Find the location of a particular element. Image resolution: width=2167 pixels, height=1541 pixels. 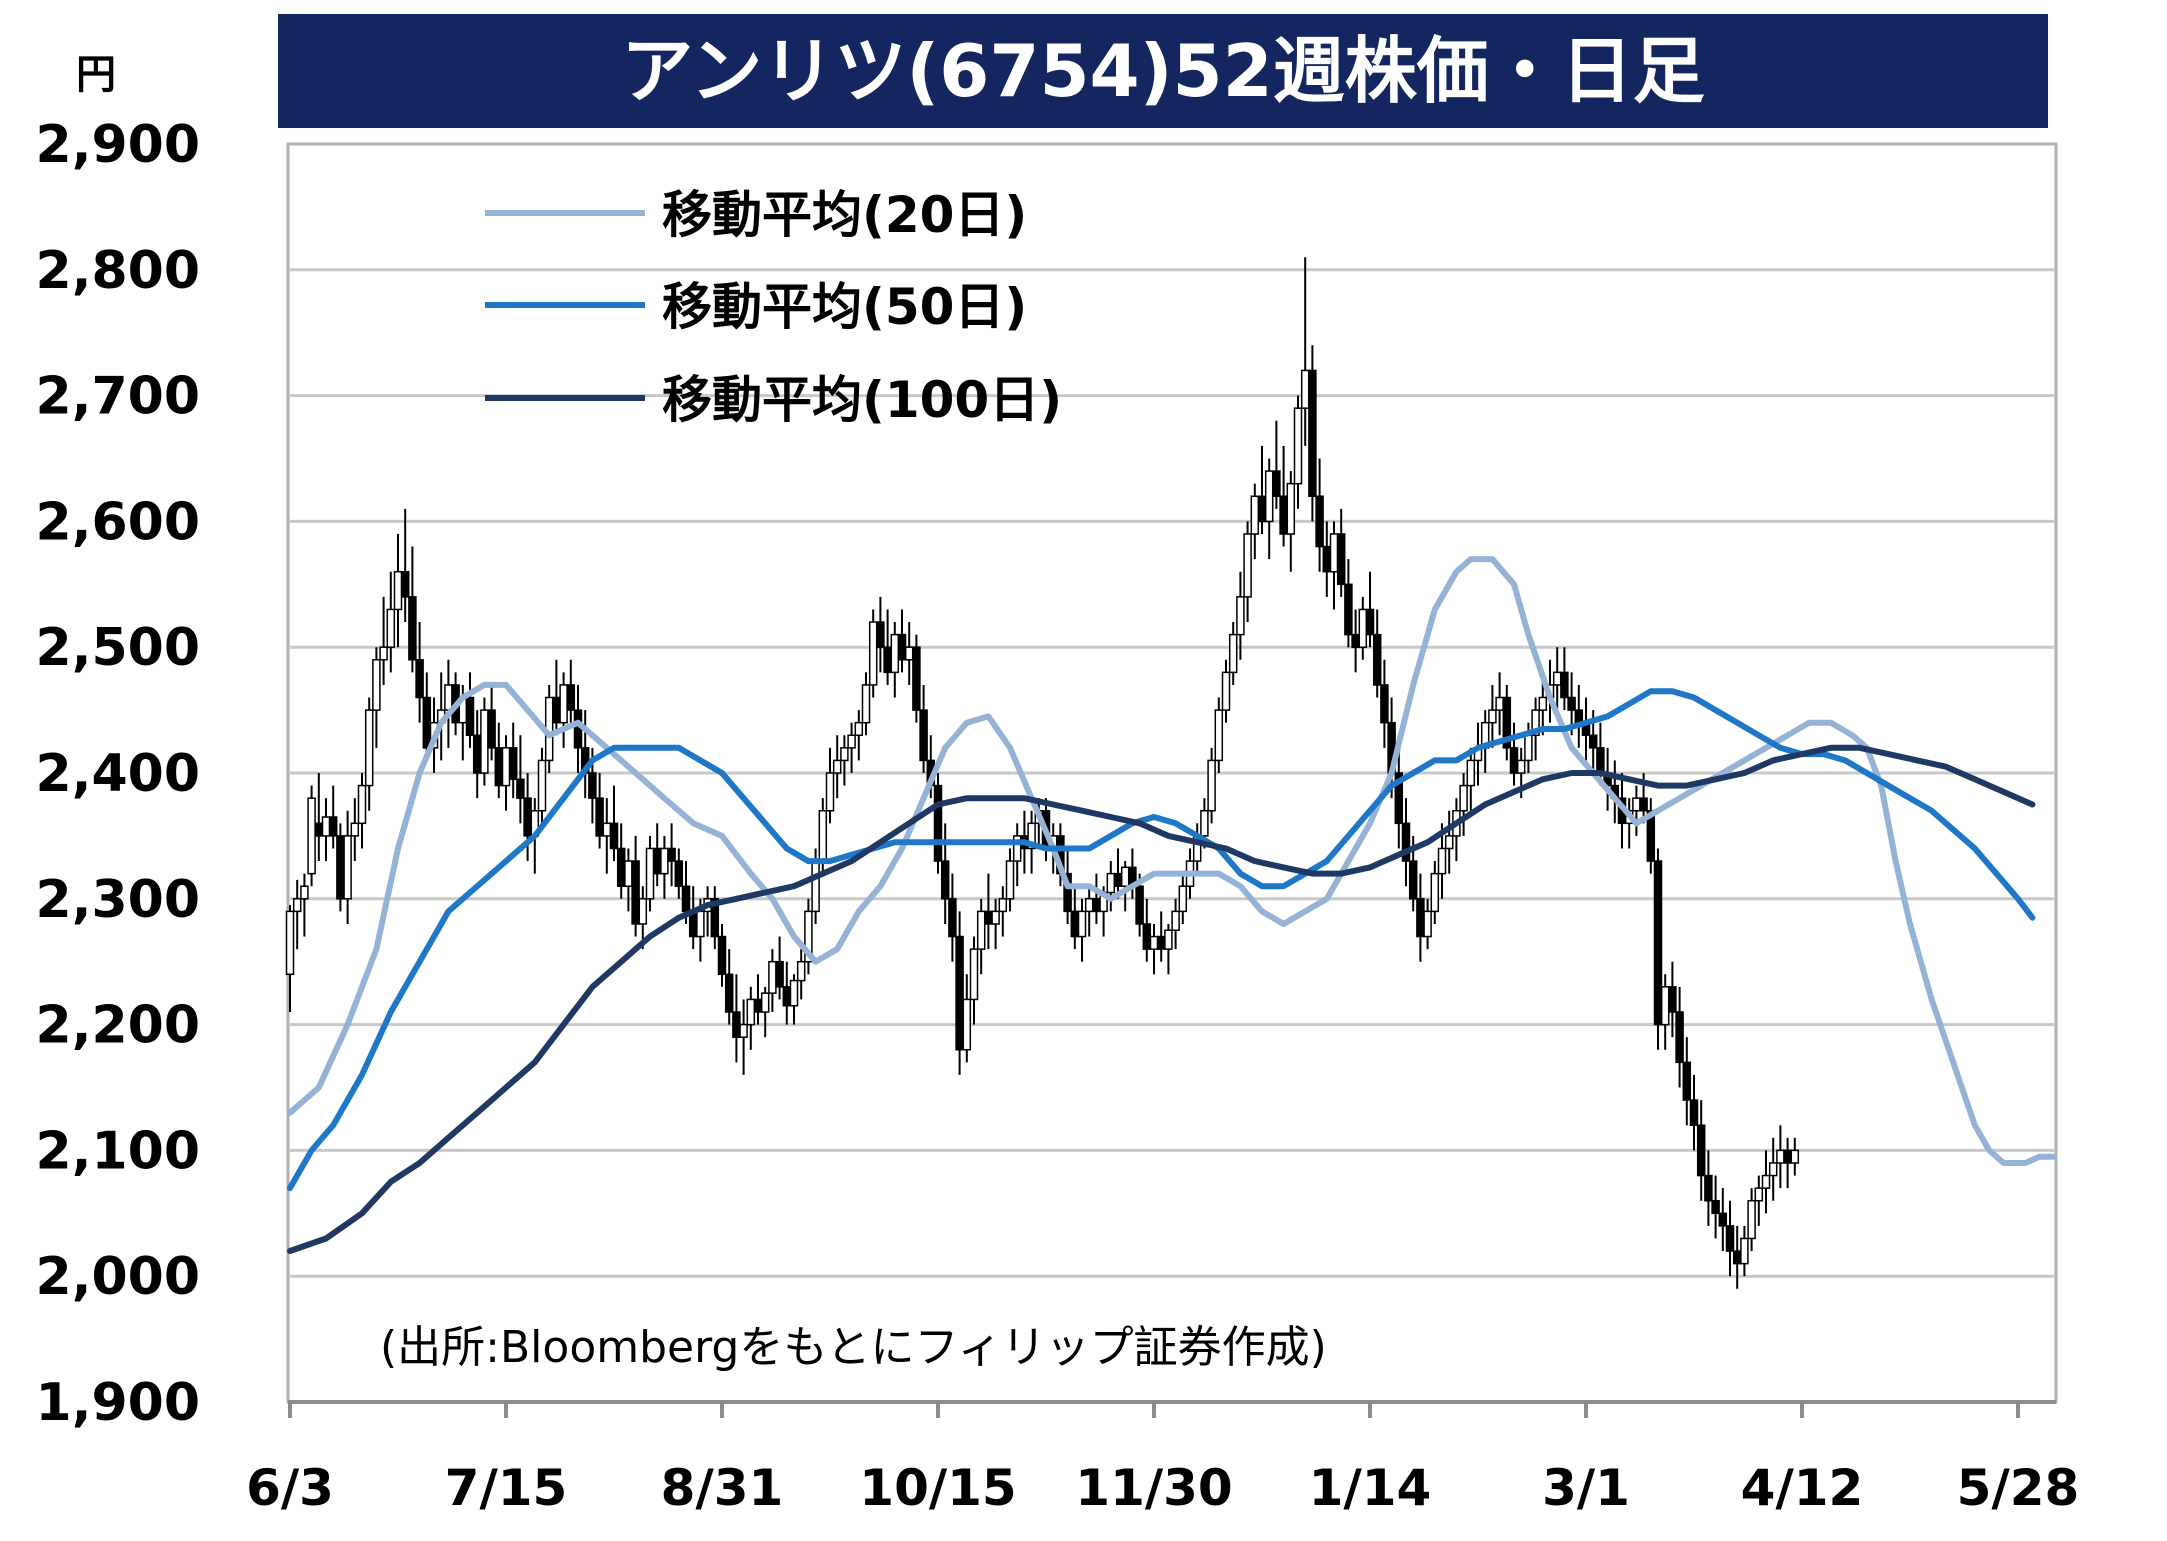

x-tick-label: 8/31 is located at coordinates (722, 1488).